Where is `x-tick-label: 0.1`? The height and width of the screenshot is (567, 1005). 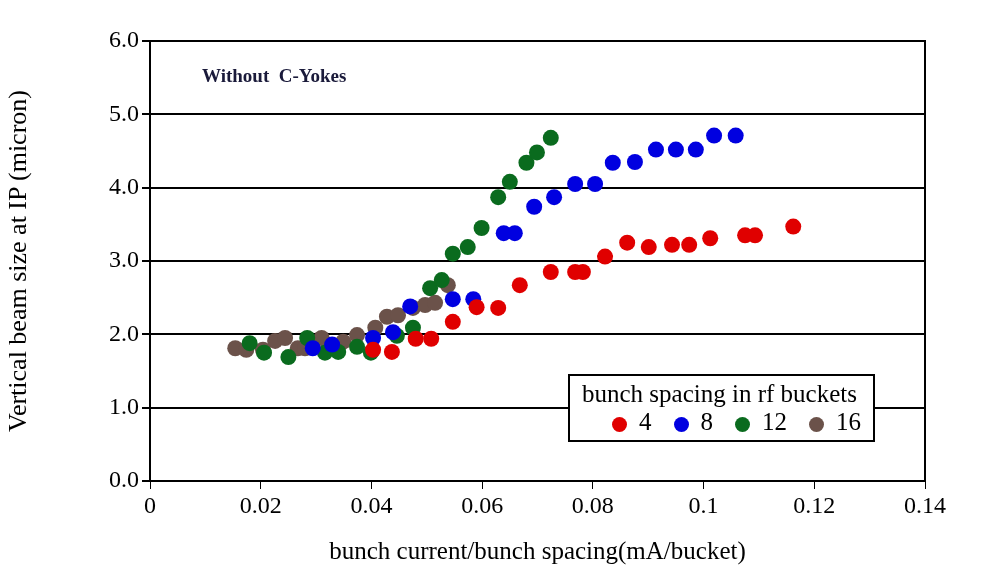
x-tick-label: 0.1 is located at coordinates (703, 504).